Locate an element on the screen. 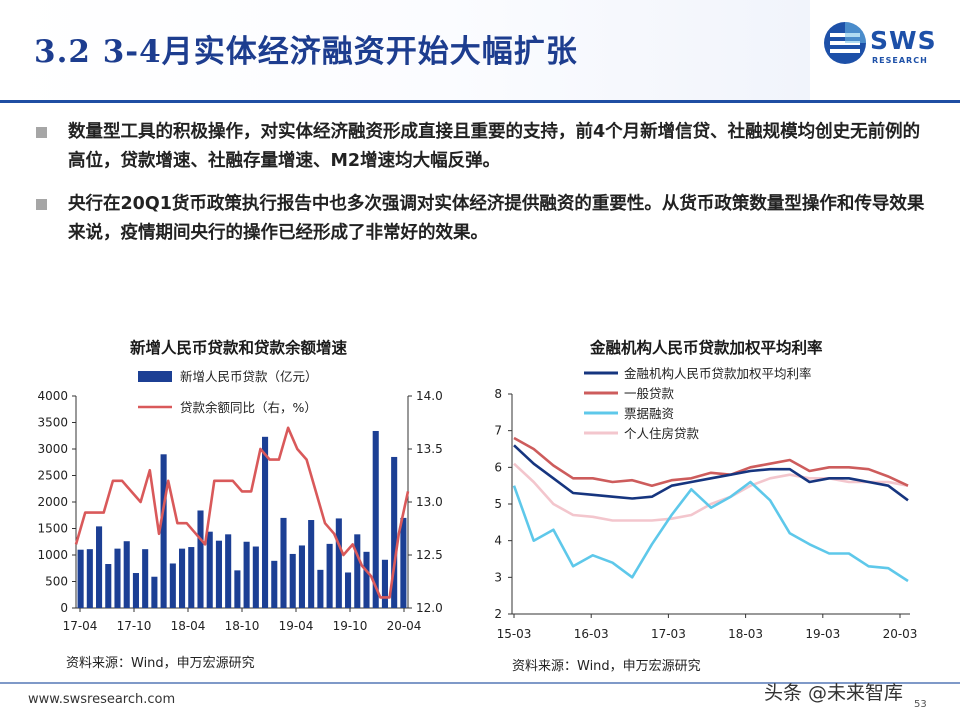  x-tick-label: 17-04 is located at coordinates (80, 626).